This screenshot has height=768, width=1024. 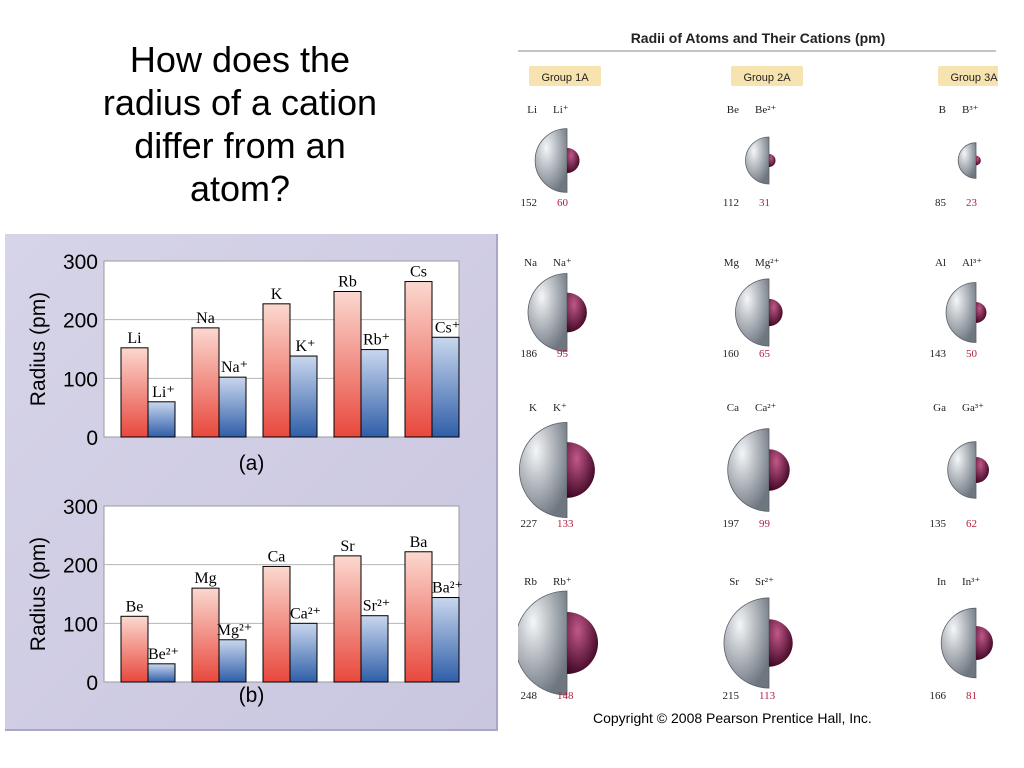 What do you see at coordinates (766, 408) in the screenshot?
I see `cation-symbol: Ca²⁺` at bounding box center [766, 408].